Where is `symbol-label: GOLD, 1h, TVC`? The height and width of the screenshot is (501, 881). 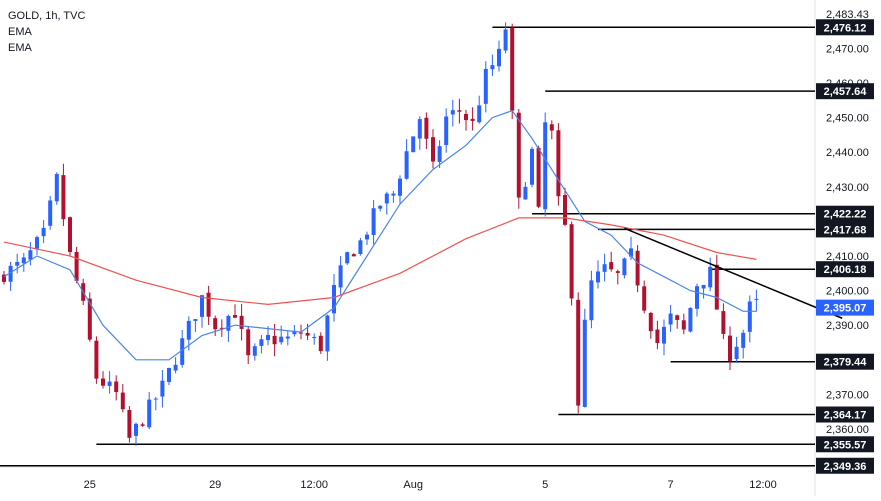
symbol-label: GOLD, 1h, TVC is located at coordinates (47, 16).